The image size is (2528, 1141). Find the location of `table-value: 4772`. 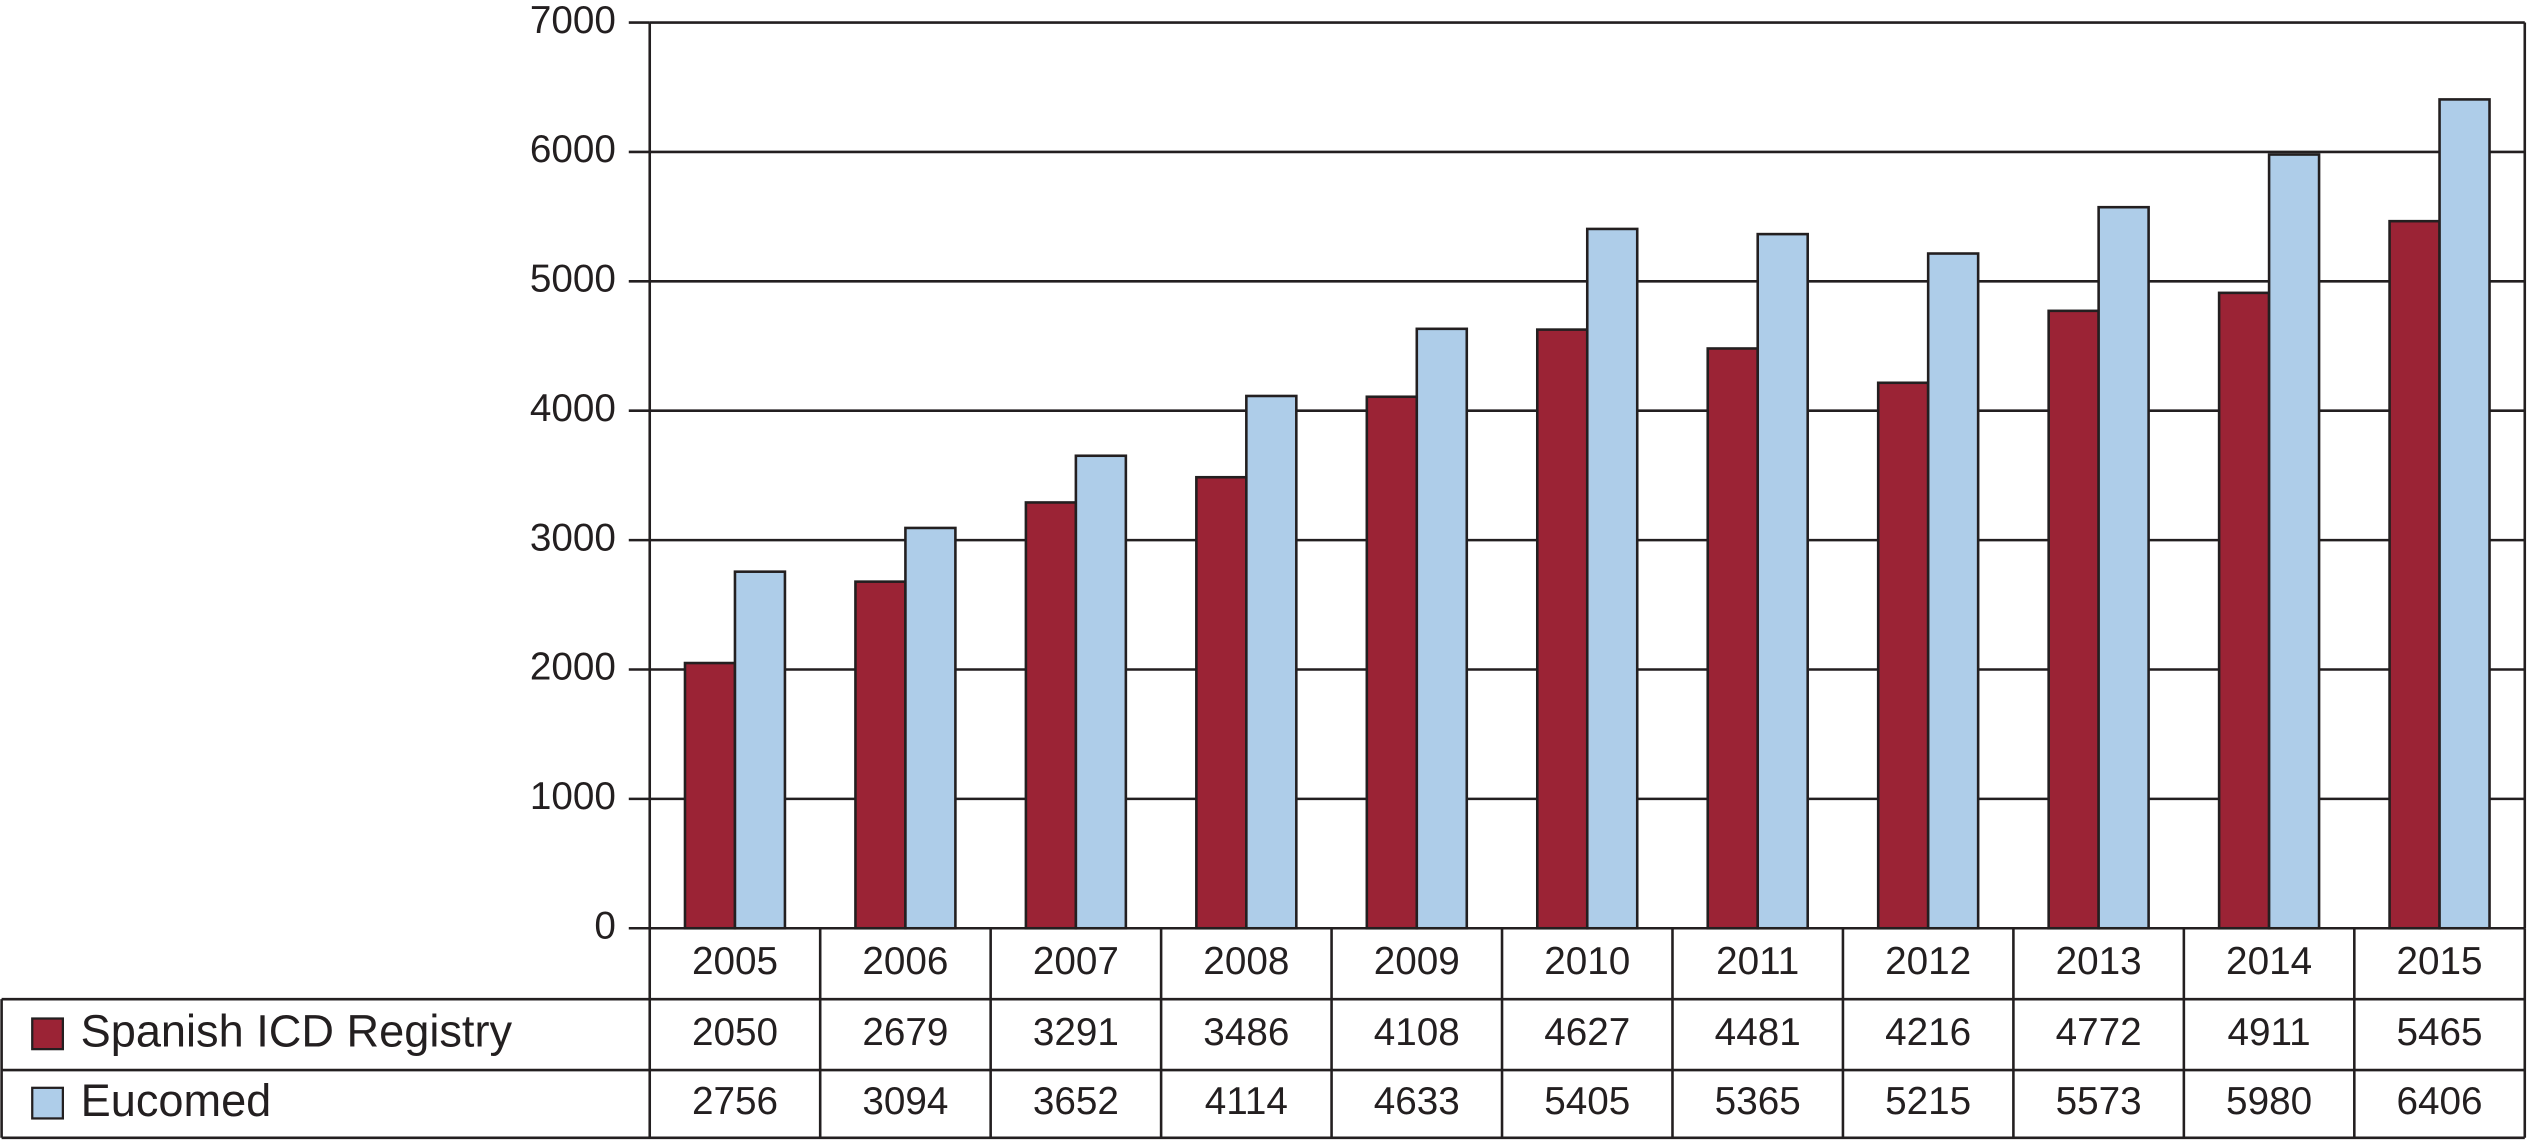

table-value: 4772 is located at coordinates (2099, 1032).